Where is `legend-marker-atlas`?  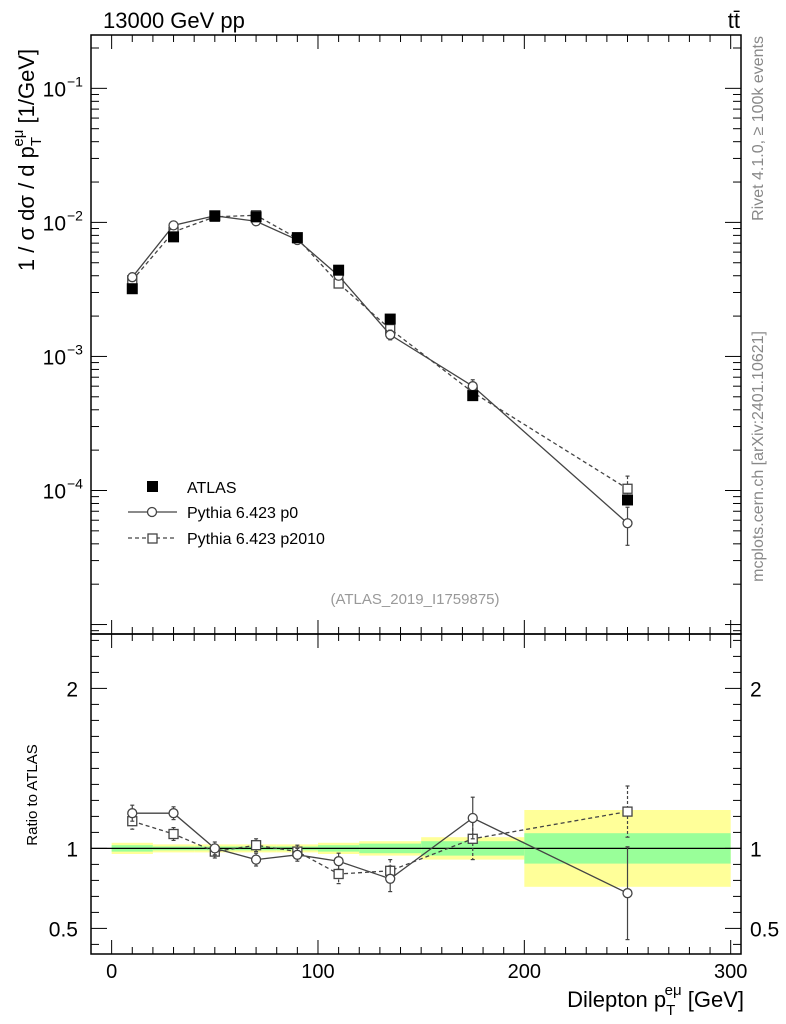 legend-marker-atlas is located at coordinates (152, 486).